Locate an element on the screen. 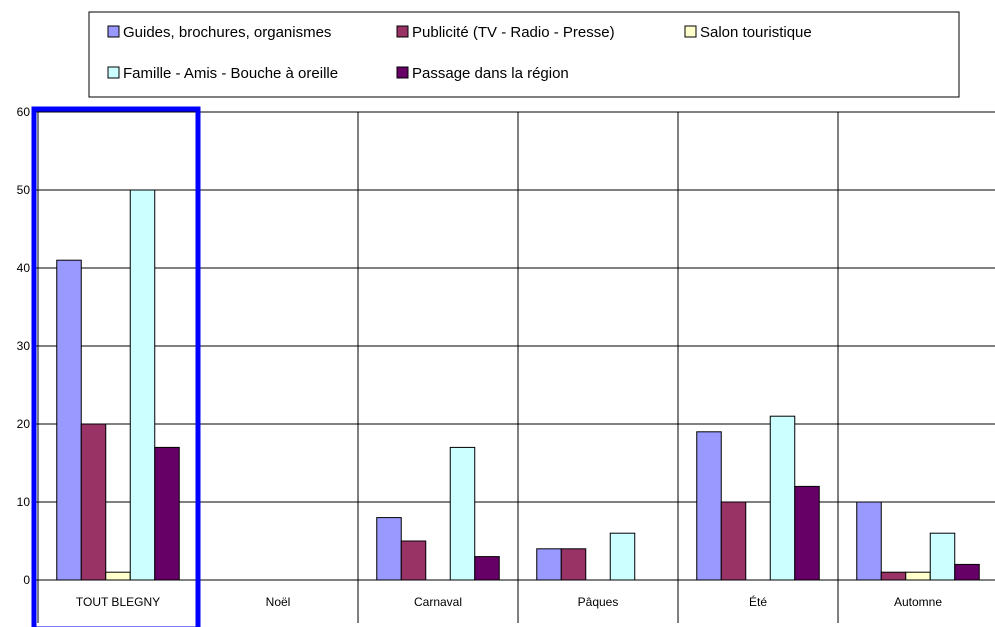  y-tick-label-2: 20 is located at coordinates (24, 424).